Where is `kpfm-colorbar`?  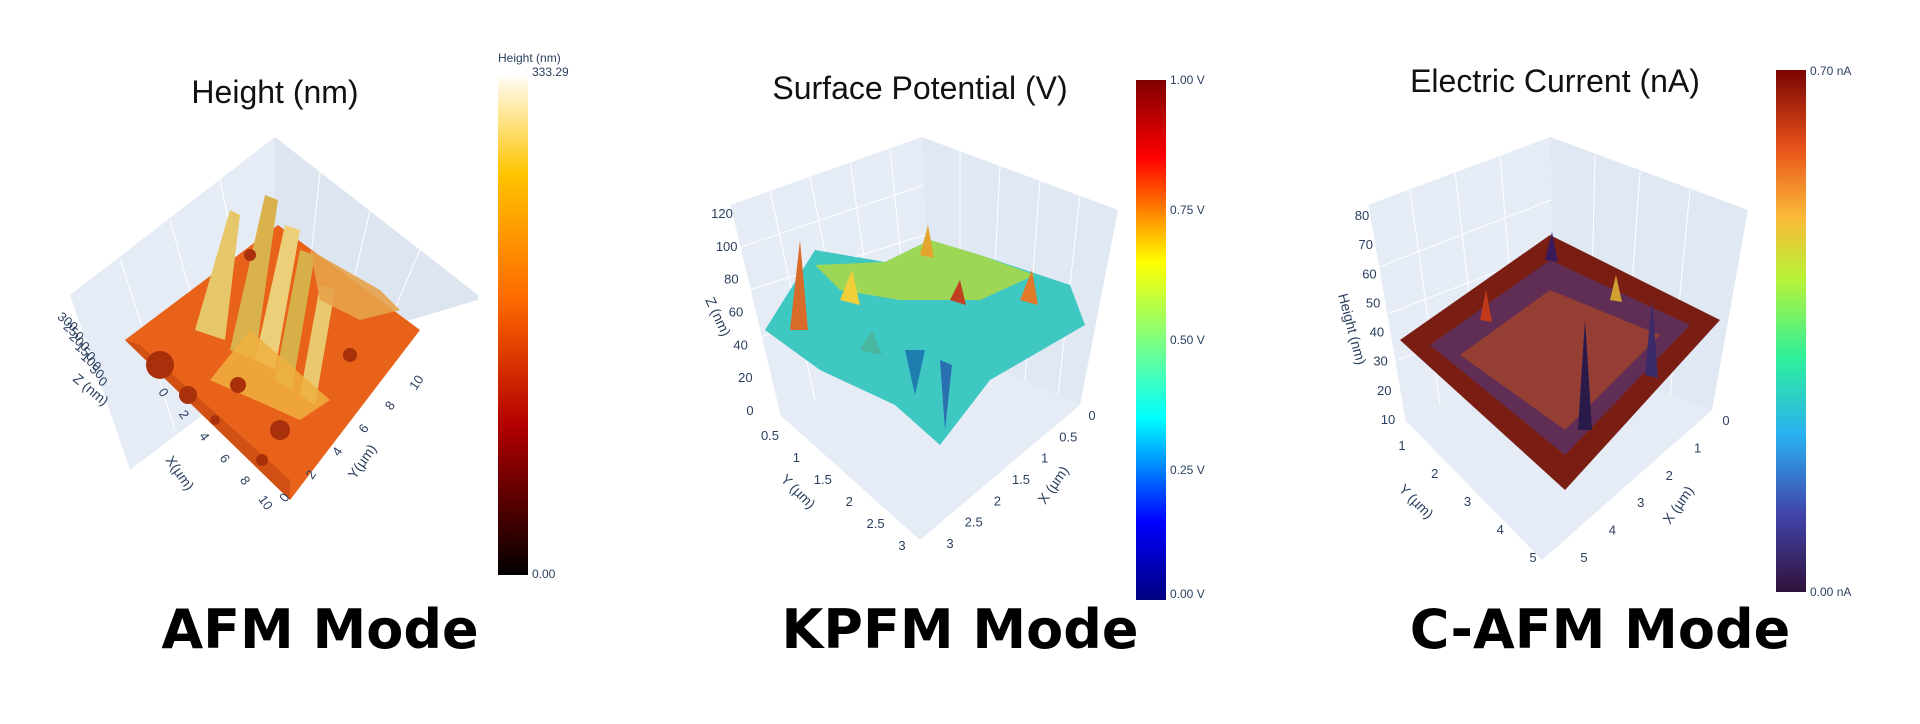 kpfm-colorbar is located at coordinates (1151, 340).